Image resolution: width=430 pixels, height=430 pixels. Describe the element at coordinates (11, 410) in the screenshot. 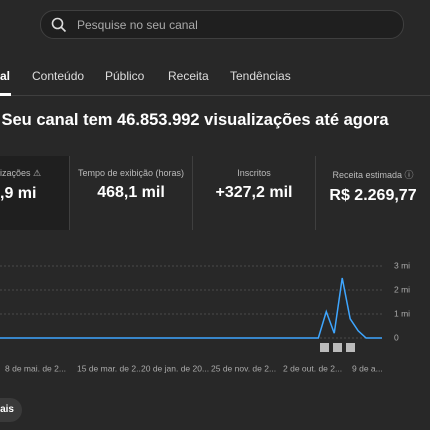

I see `more-button: ais` at that location.